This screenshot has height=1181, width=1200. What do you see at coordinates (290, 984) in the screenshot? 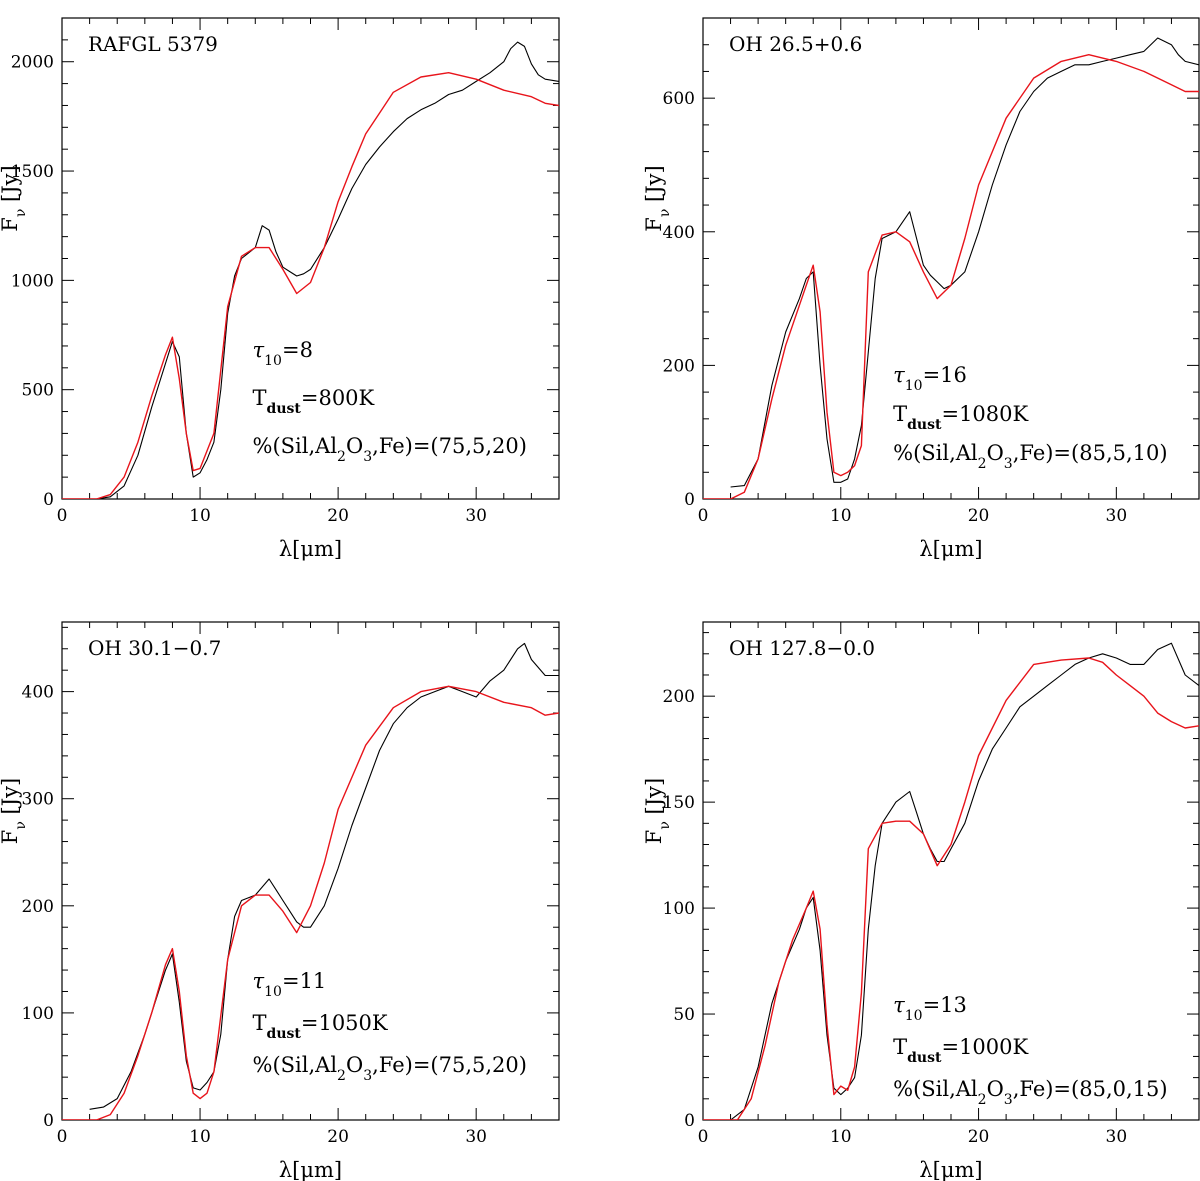
I see `optical-depth-annotation: τ10=11` at bounding box center [290, 984].